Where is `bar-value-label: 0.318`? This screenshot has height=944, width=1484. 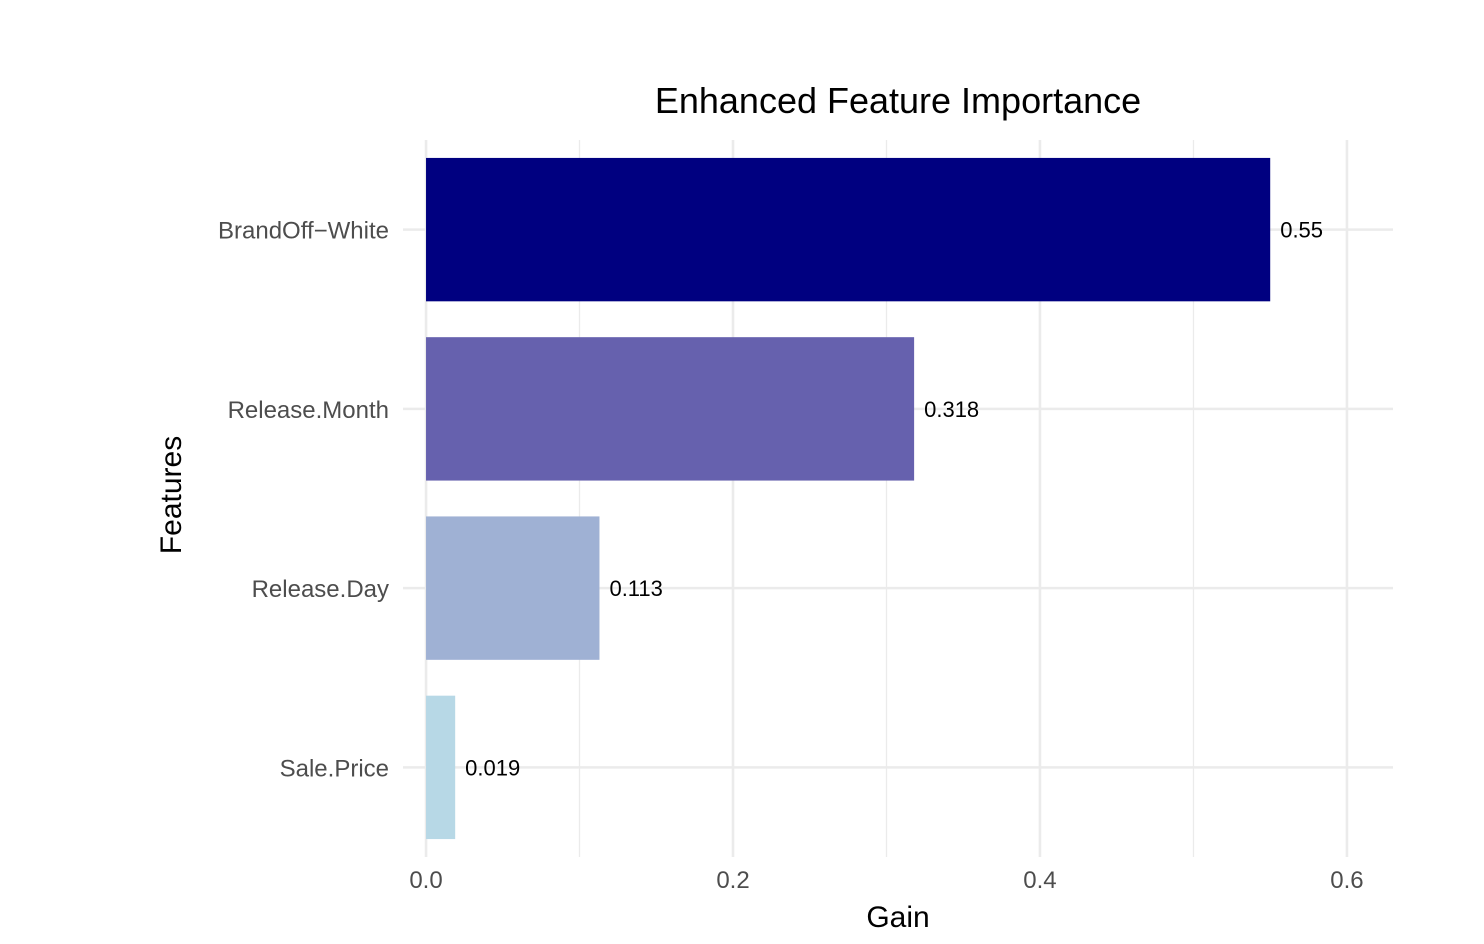
bar-value-label: 0.318 is located at coordinates (951, 409).